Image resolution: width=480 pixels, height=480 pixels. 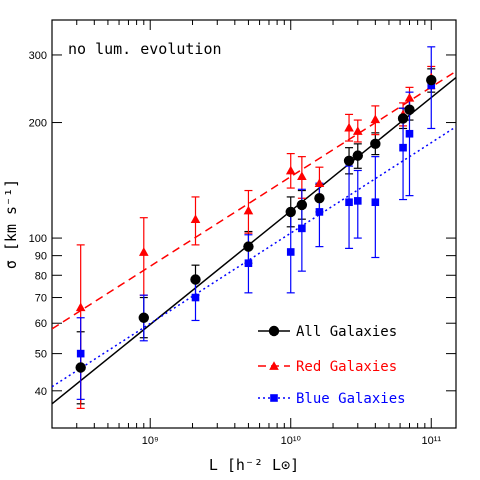 I want to click on x-tick-label: 10¹⁰, so click(x=291, y=441).